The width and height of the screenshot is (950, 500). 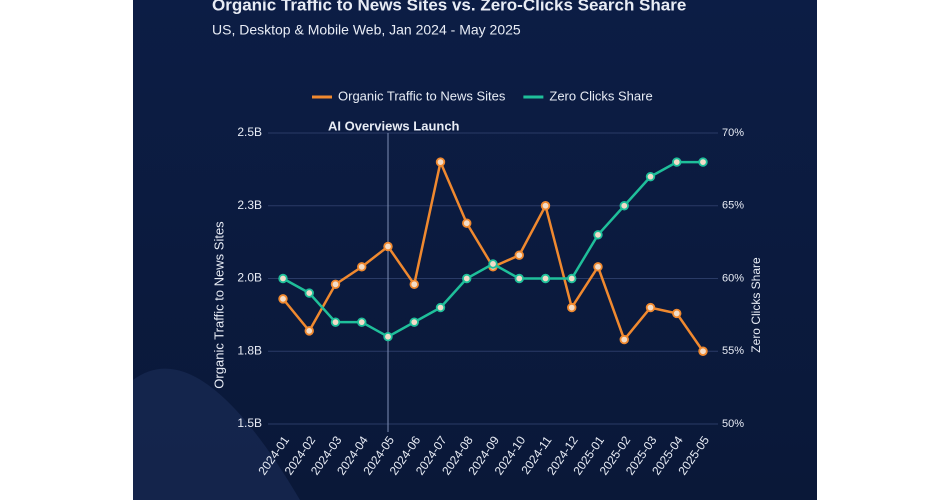 What do you see at coordinates (249, 278) in the screenshot?
I see `y-tick-label: 2.0B` at bounding box center [249, 278].